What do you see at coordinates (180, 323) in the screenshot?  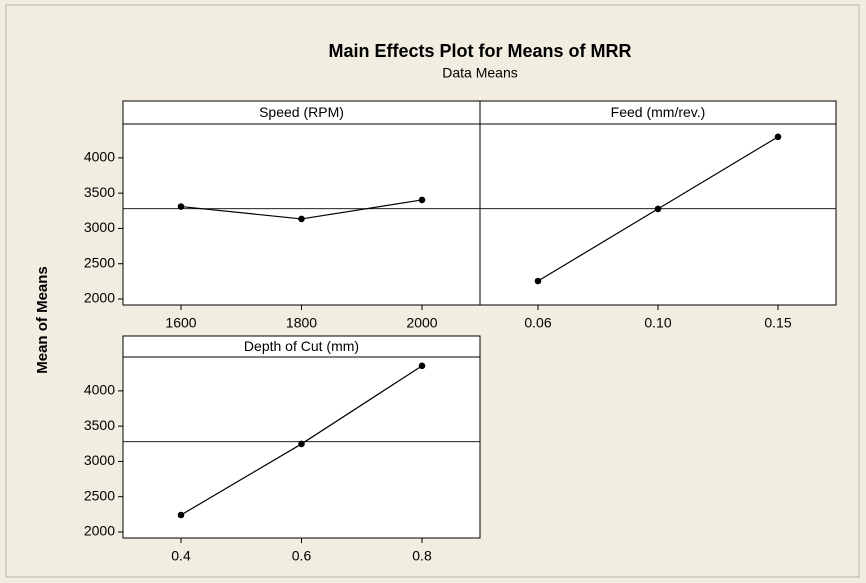 I see `x-tick-label: 1600` at bounding box center [180, 323].